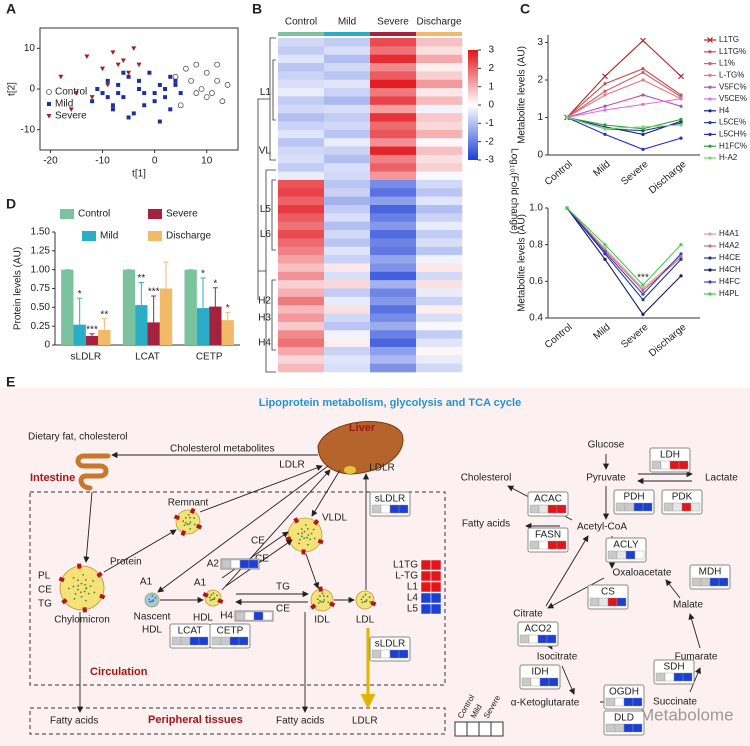 The width and height of the screenshot is (750, 746). Describe the element at coordinates (139, 174) in the screenshot. I see `x-axis-label: t[1]` at that location.